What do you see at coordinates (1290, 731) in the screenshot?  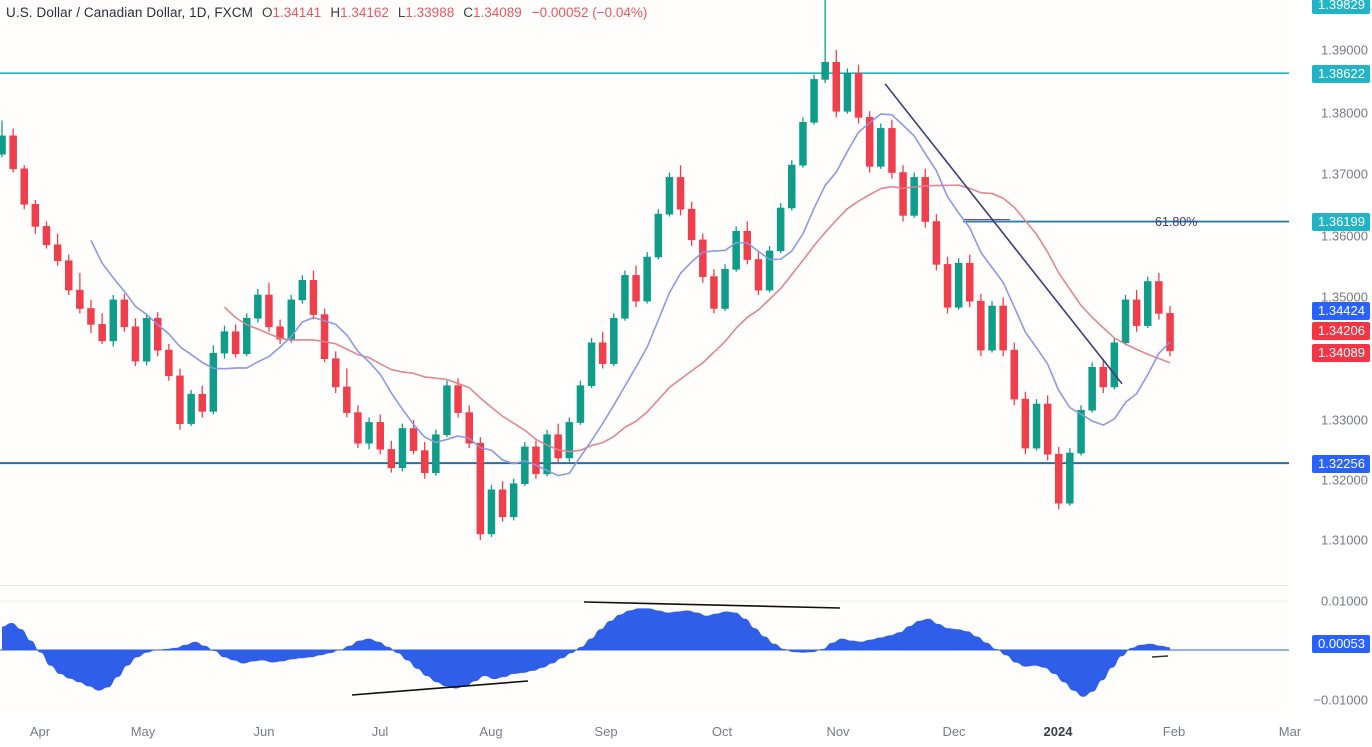 I see `time-tick: Mar` at bounding box center [1290, 731].